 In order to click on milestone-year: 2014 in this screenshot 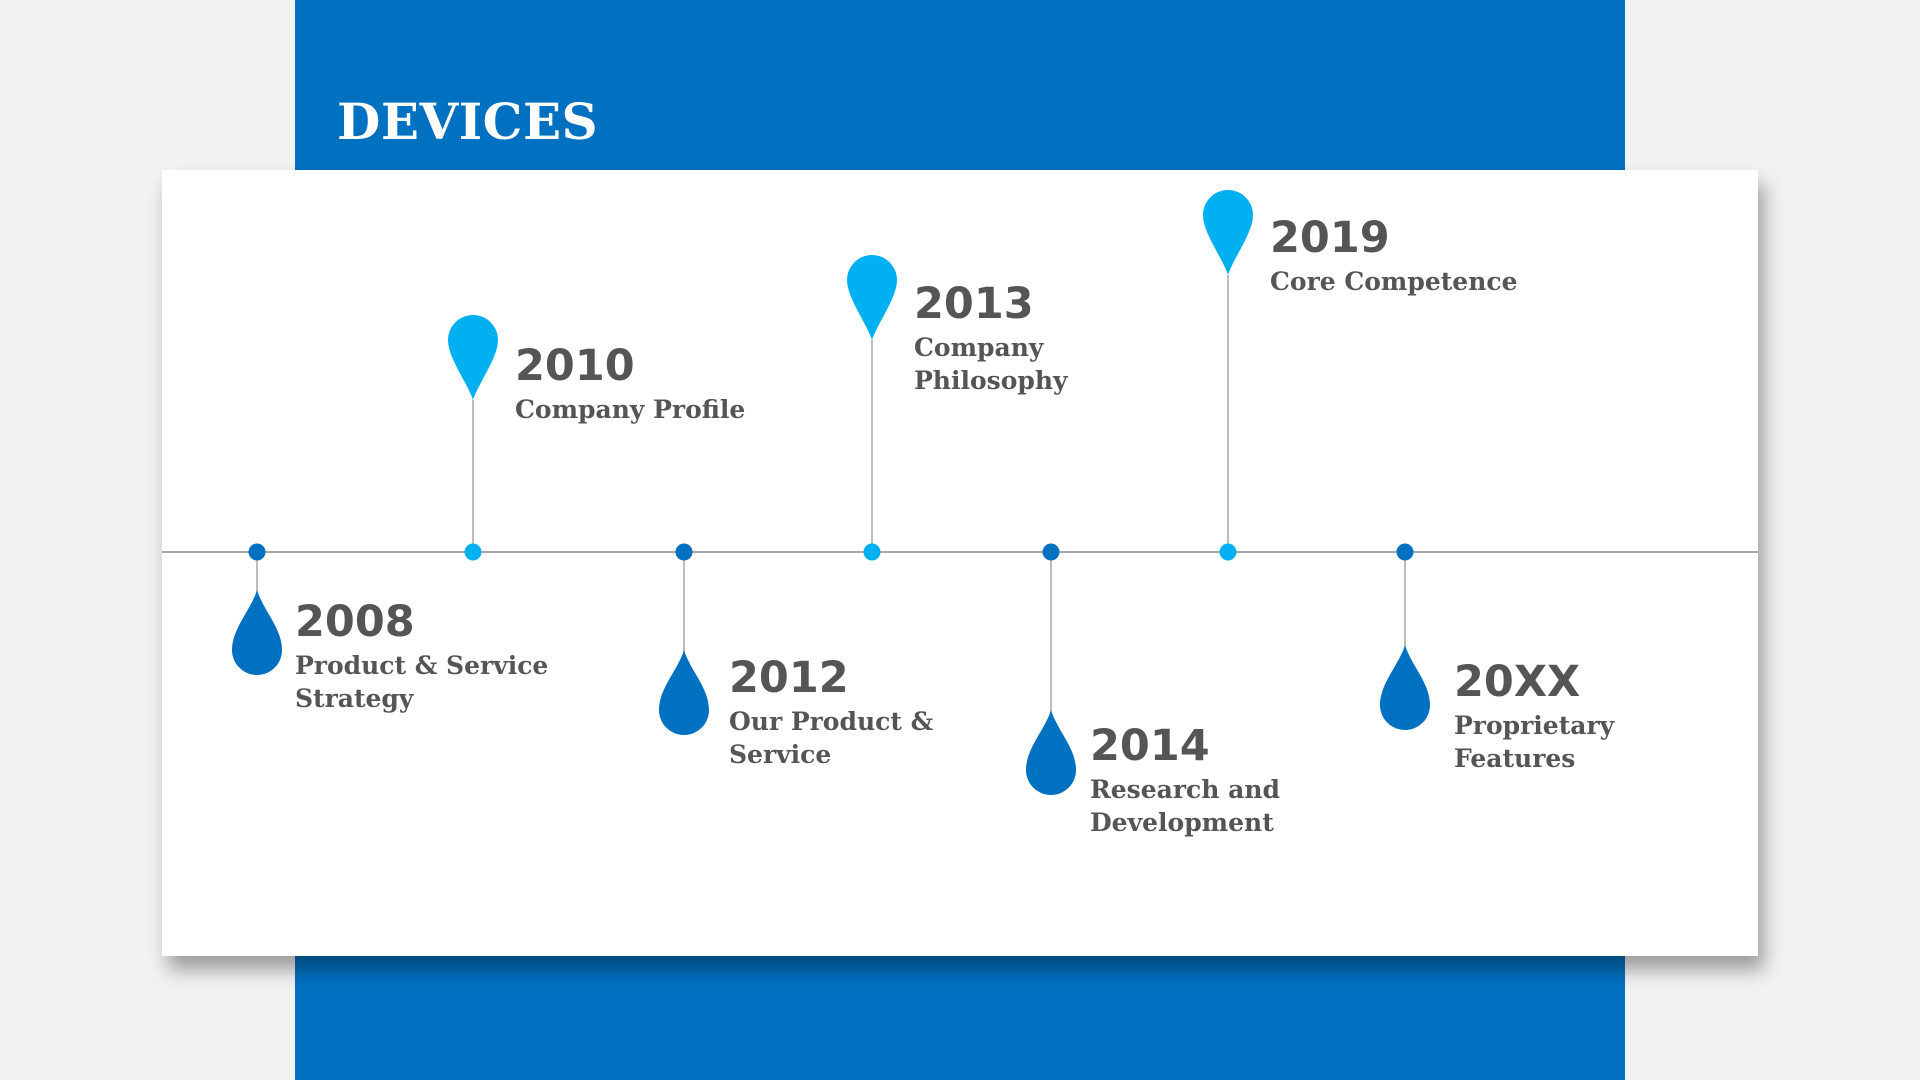, I will do `click(1150, 746)`.